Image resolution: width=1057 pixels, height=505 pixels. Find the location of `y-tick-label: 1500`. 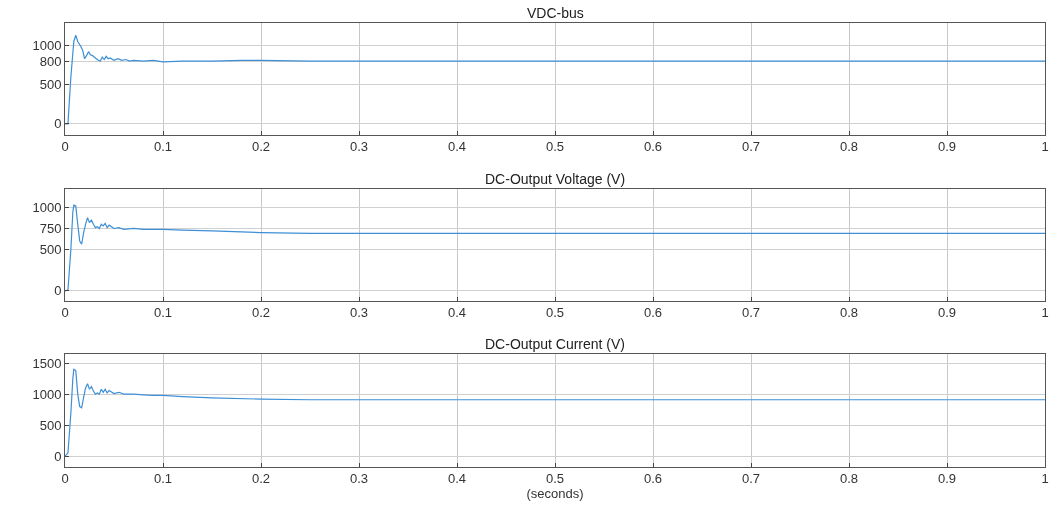

y-tick-label: 1500 is located at coordinates (47, 363).